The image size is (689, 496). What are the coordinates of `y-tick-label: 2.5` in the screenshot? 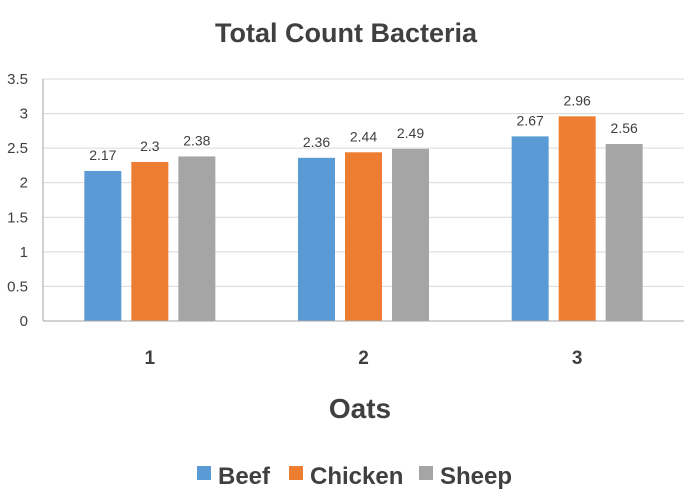 It's located at (17, 148).